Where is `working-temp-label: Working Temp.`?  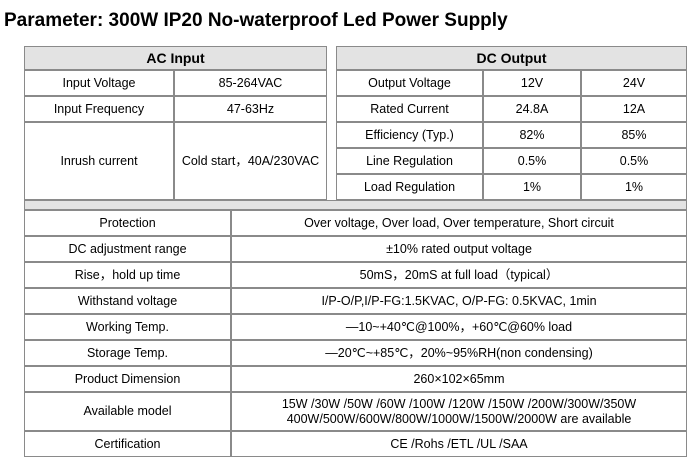 working-temp-label: Working Temp. is located at coordinates (127, 327).